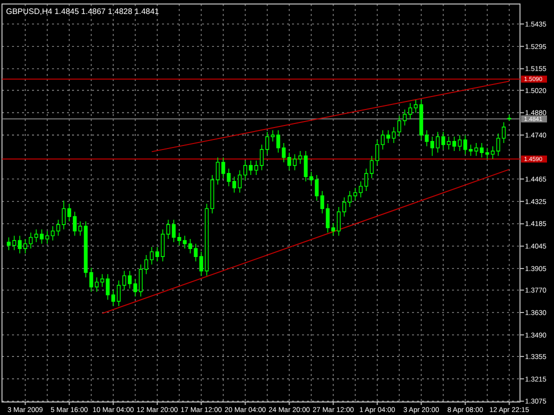 This screenshot has height=415, width=554. I want to click on chart-title: GBPUSD,H4 1.4845 1.4867 1.4828 1.4841, so click(83, 11).